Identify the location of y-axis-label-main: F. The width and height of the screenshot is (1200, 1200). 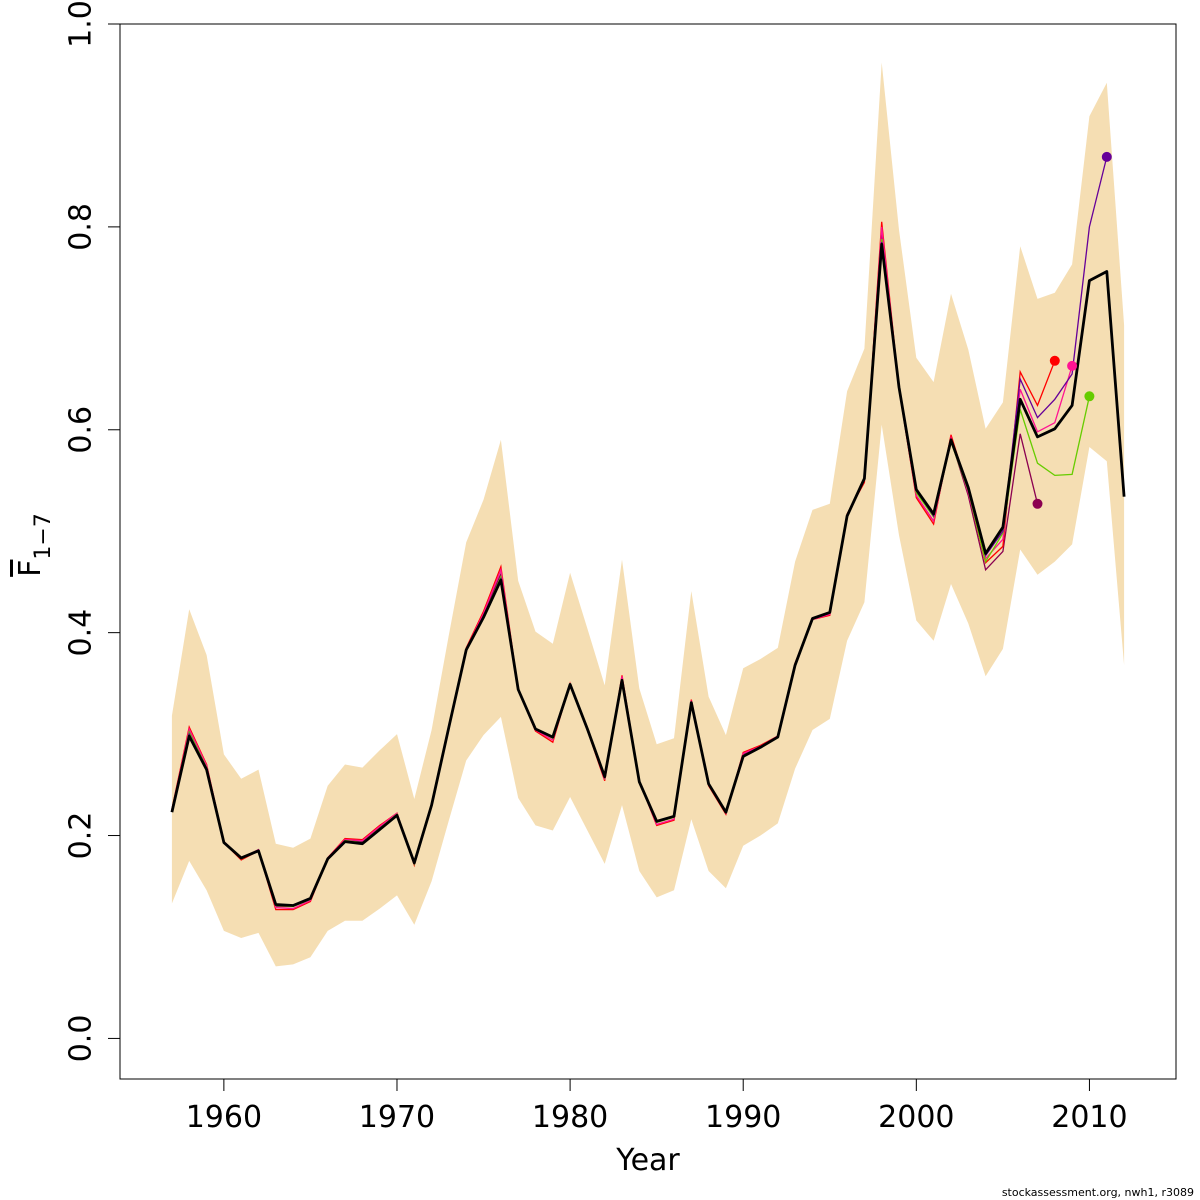
(30, 568).